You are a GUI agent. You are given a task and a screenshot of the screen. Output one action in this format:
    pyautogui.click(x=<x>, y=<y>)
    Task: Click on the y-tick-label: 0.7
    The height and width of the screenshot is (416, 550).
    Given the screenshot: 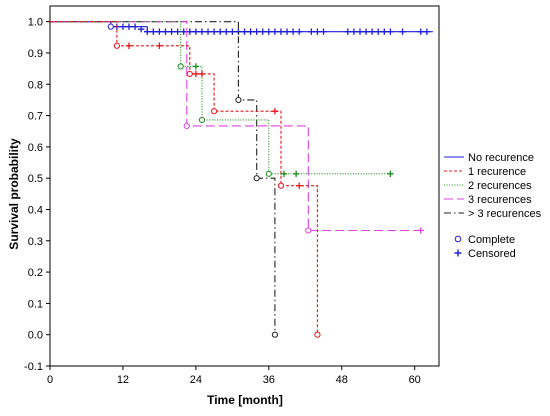 What is the action you would take?
    pyautogui.click(x=35, y=117)
    